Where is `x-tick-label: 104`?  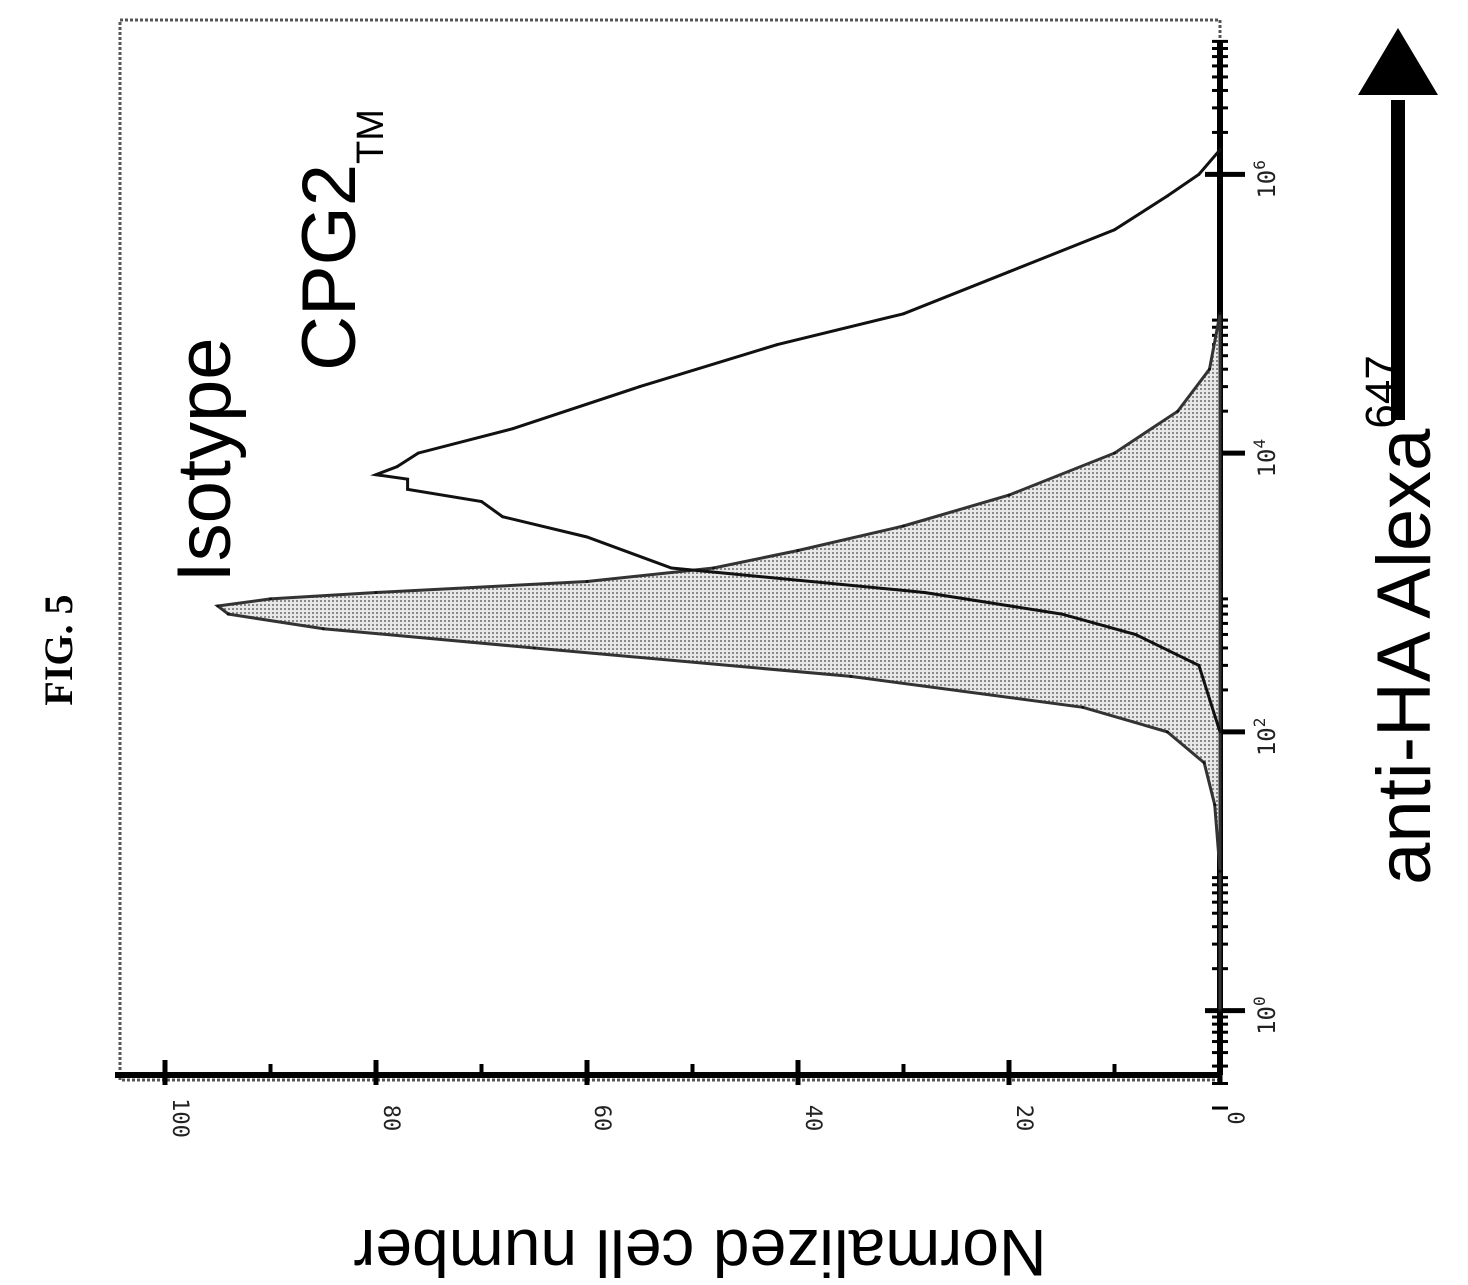
x-tick-label: 104 is located at coordinates (1265, 458).